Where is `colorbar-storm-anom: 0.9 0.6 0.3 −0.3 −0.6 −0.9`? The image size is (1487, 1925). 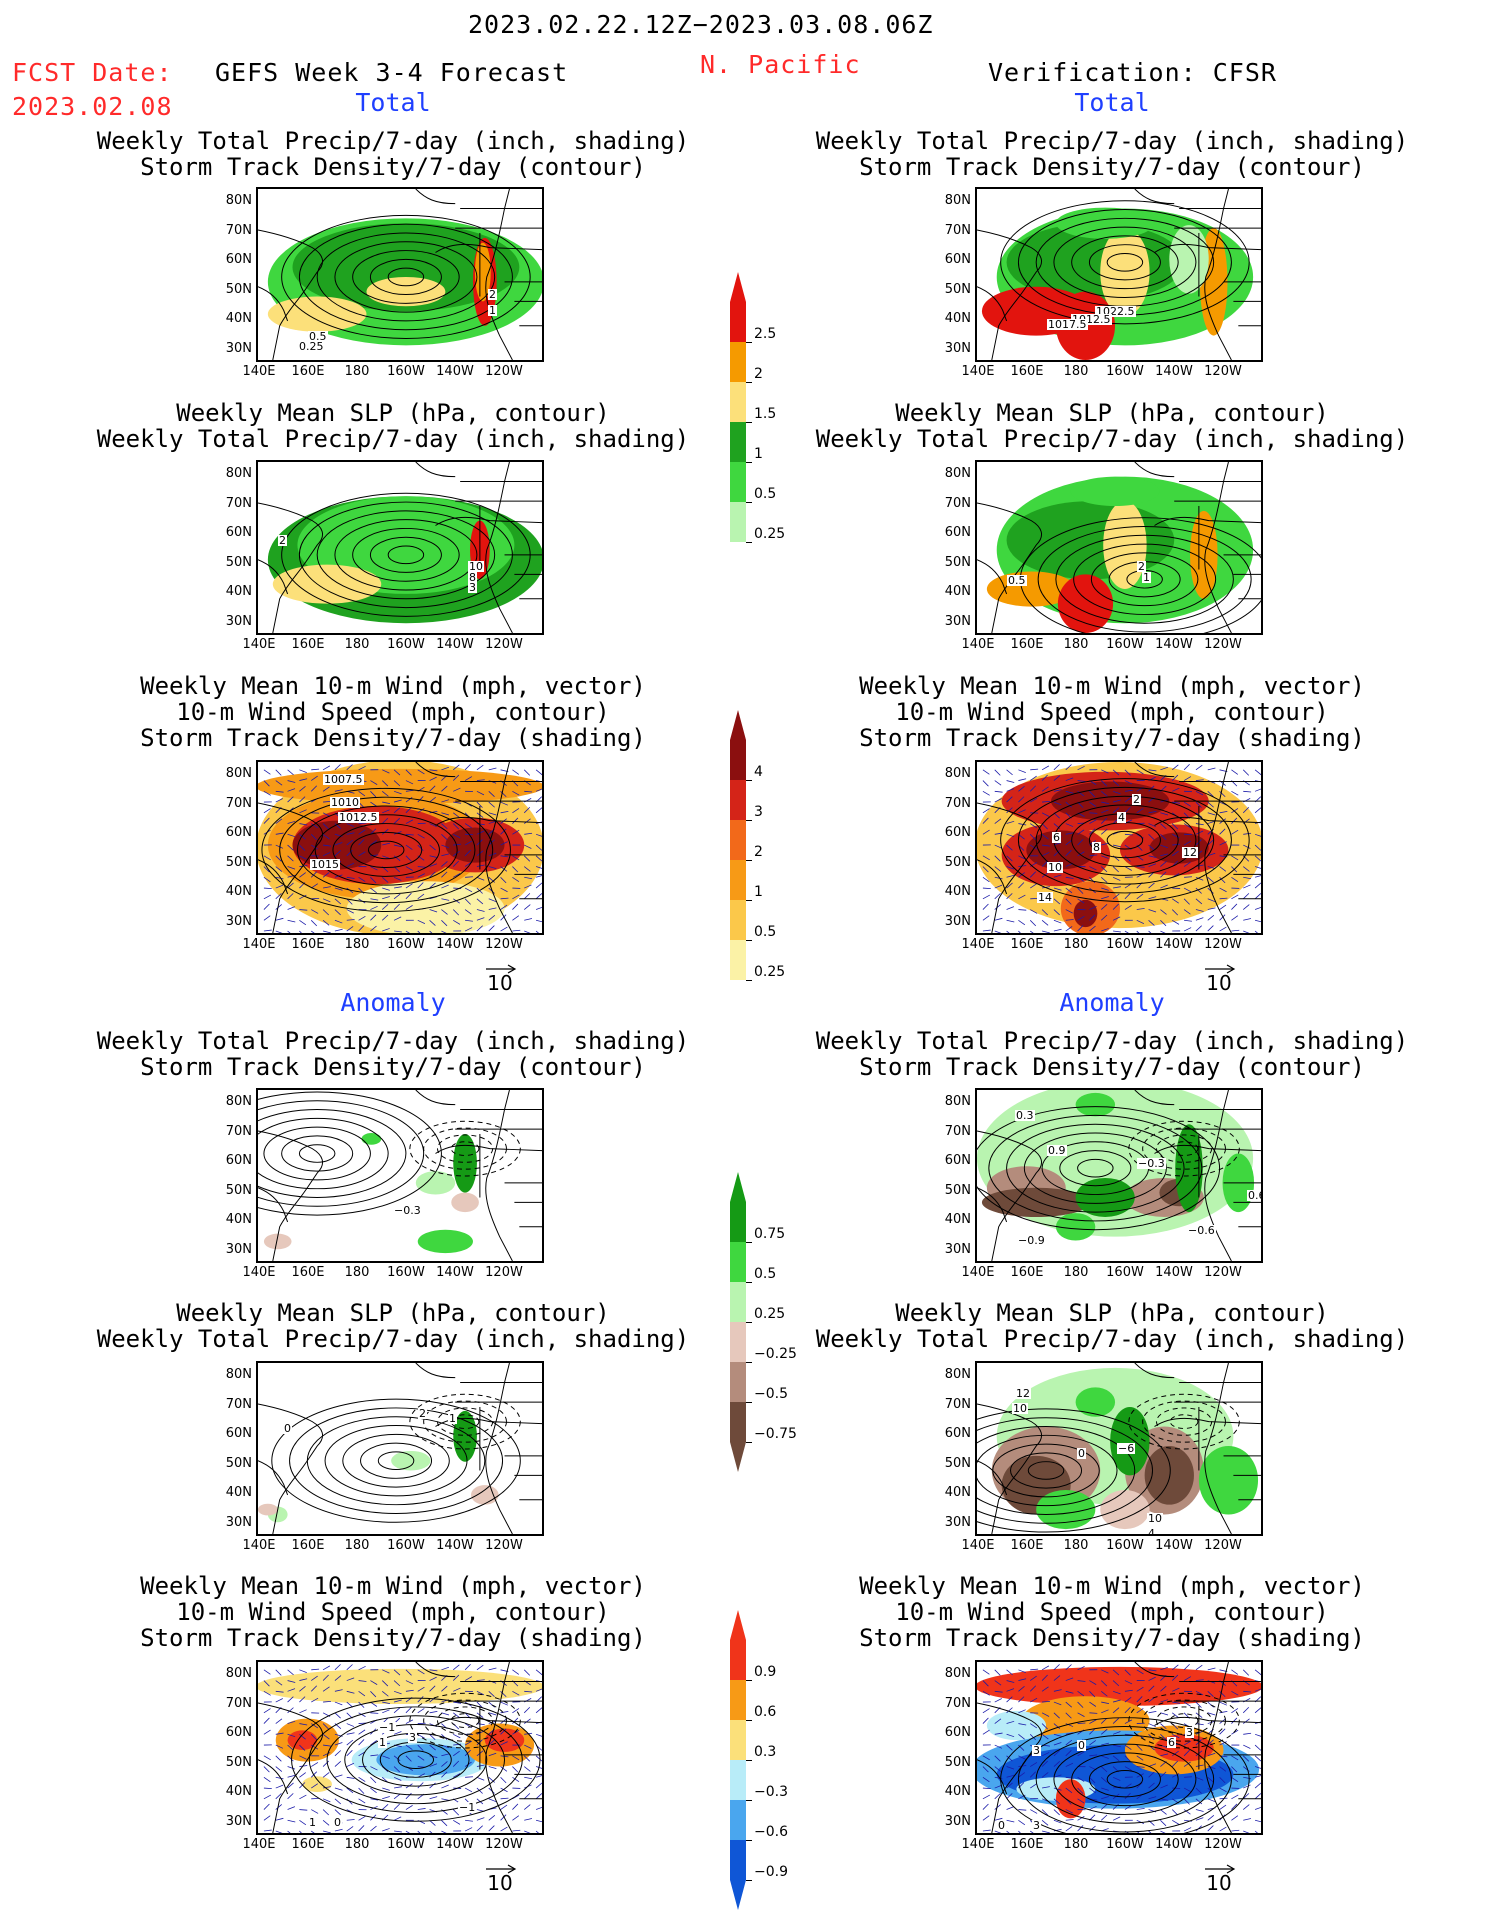
colorbar-storm-anom: 0.9 0.6 0.3 −0.3 −0.6 −0.9 is located at coordinates (759, 1760).